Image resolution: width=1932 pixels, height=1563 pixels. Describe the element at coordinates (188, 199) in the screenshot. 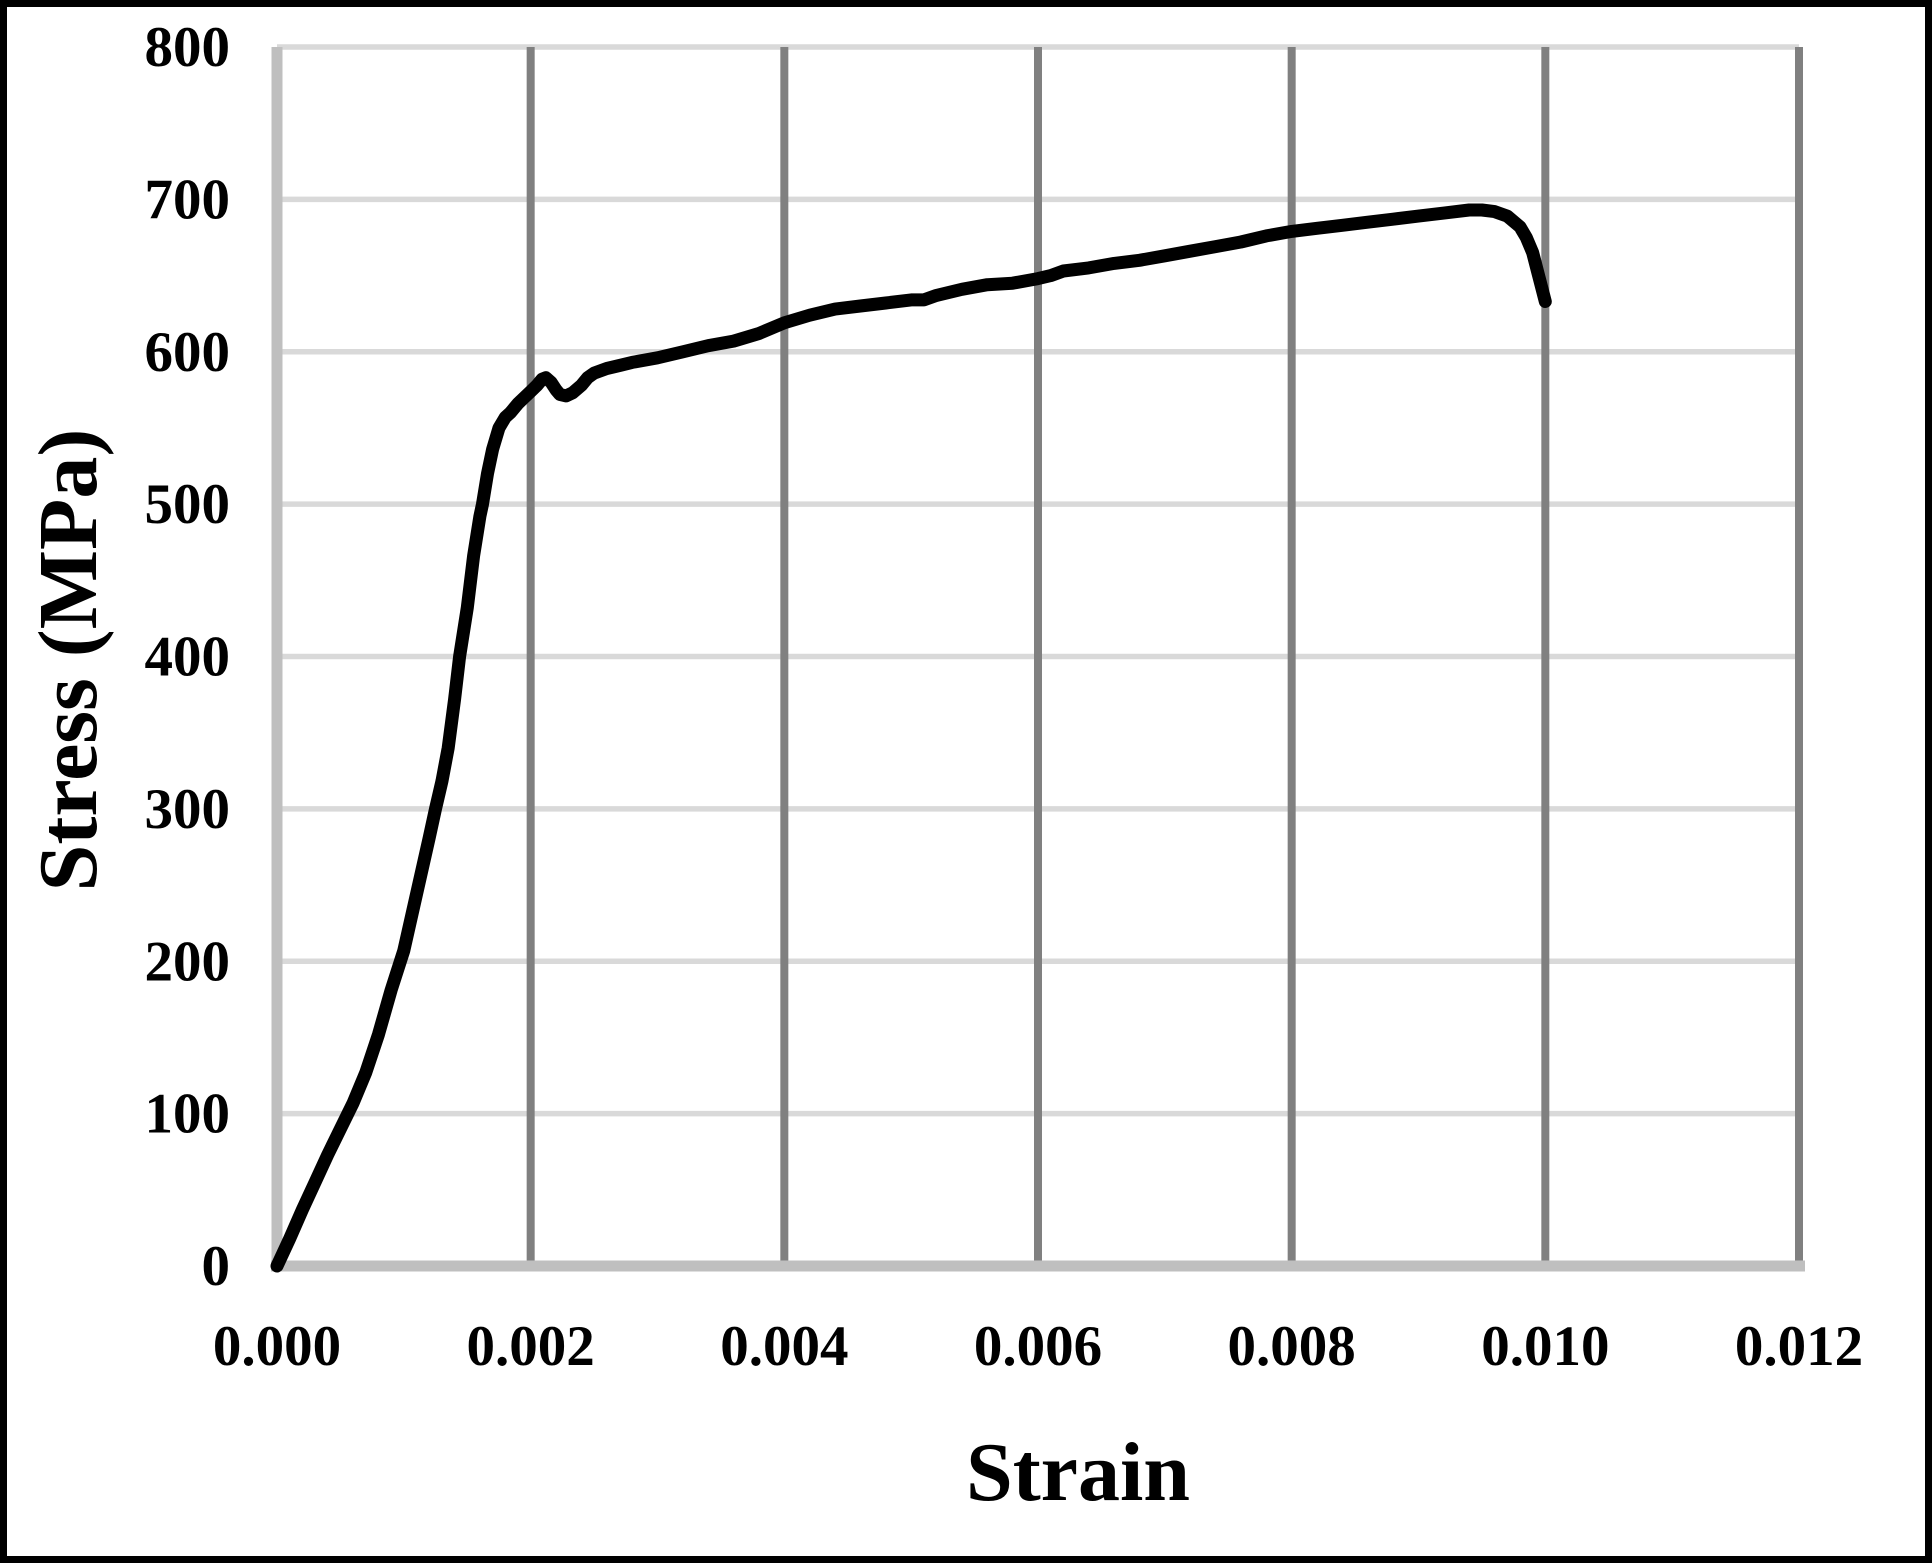

I see `y-tick-label: 700` at that location.